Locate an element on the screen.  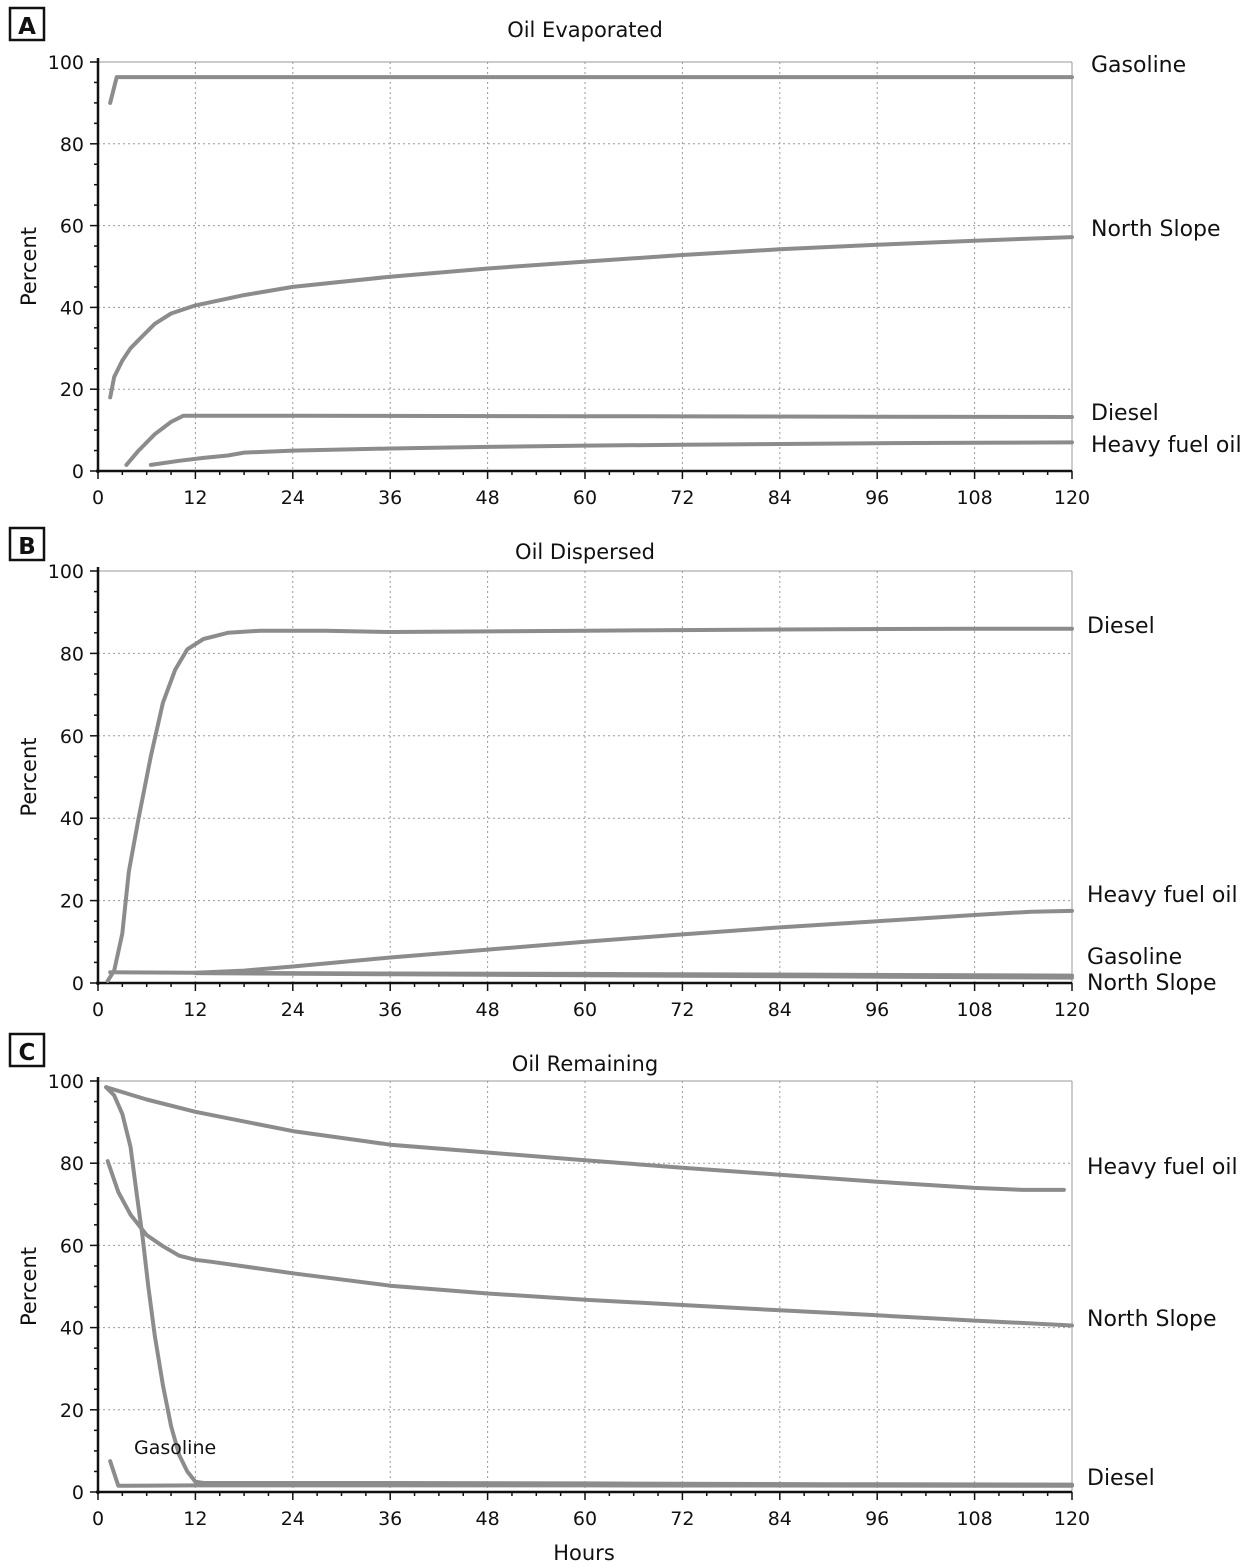
chart-title: Oil Remaining is located at coordinates (585, 1064).